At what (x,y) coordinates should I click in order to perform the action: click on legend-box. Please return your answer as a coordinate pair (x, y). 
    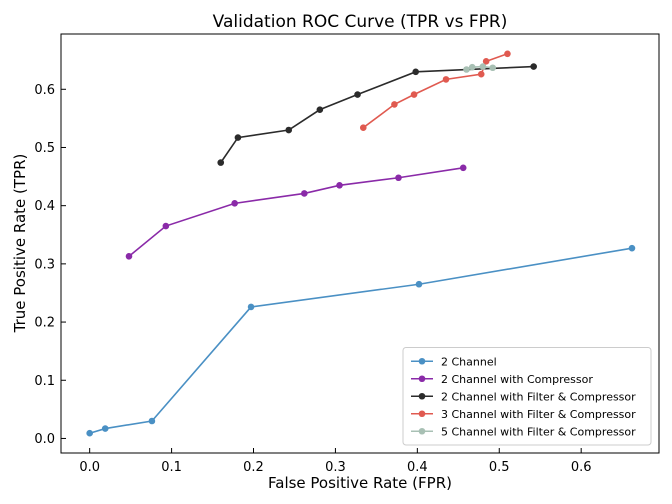
    Looking at the image, I should click on (527, 396).